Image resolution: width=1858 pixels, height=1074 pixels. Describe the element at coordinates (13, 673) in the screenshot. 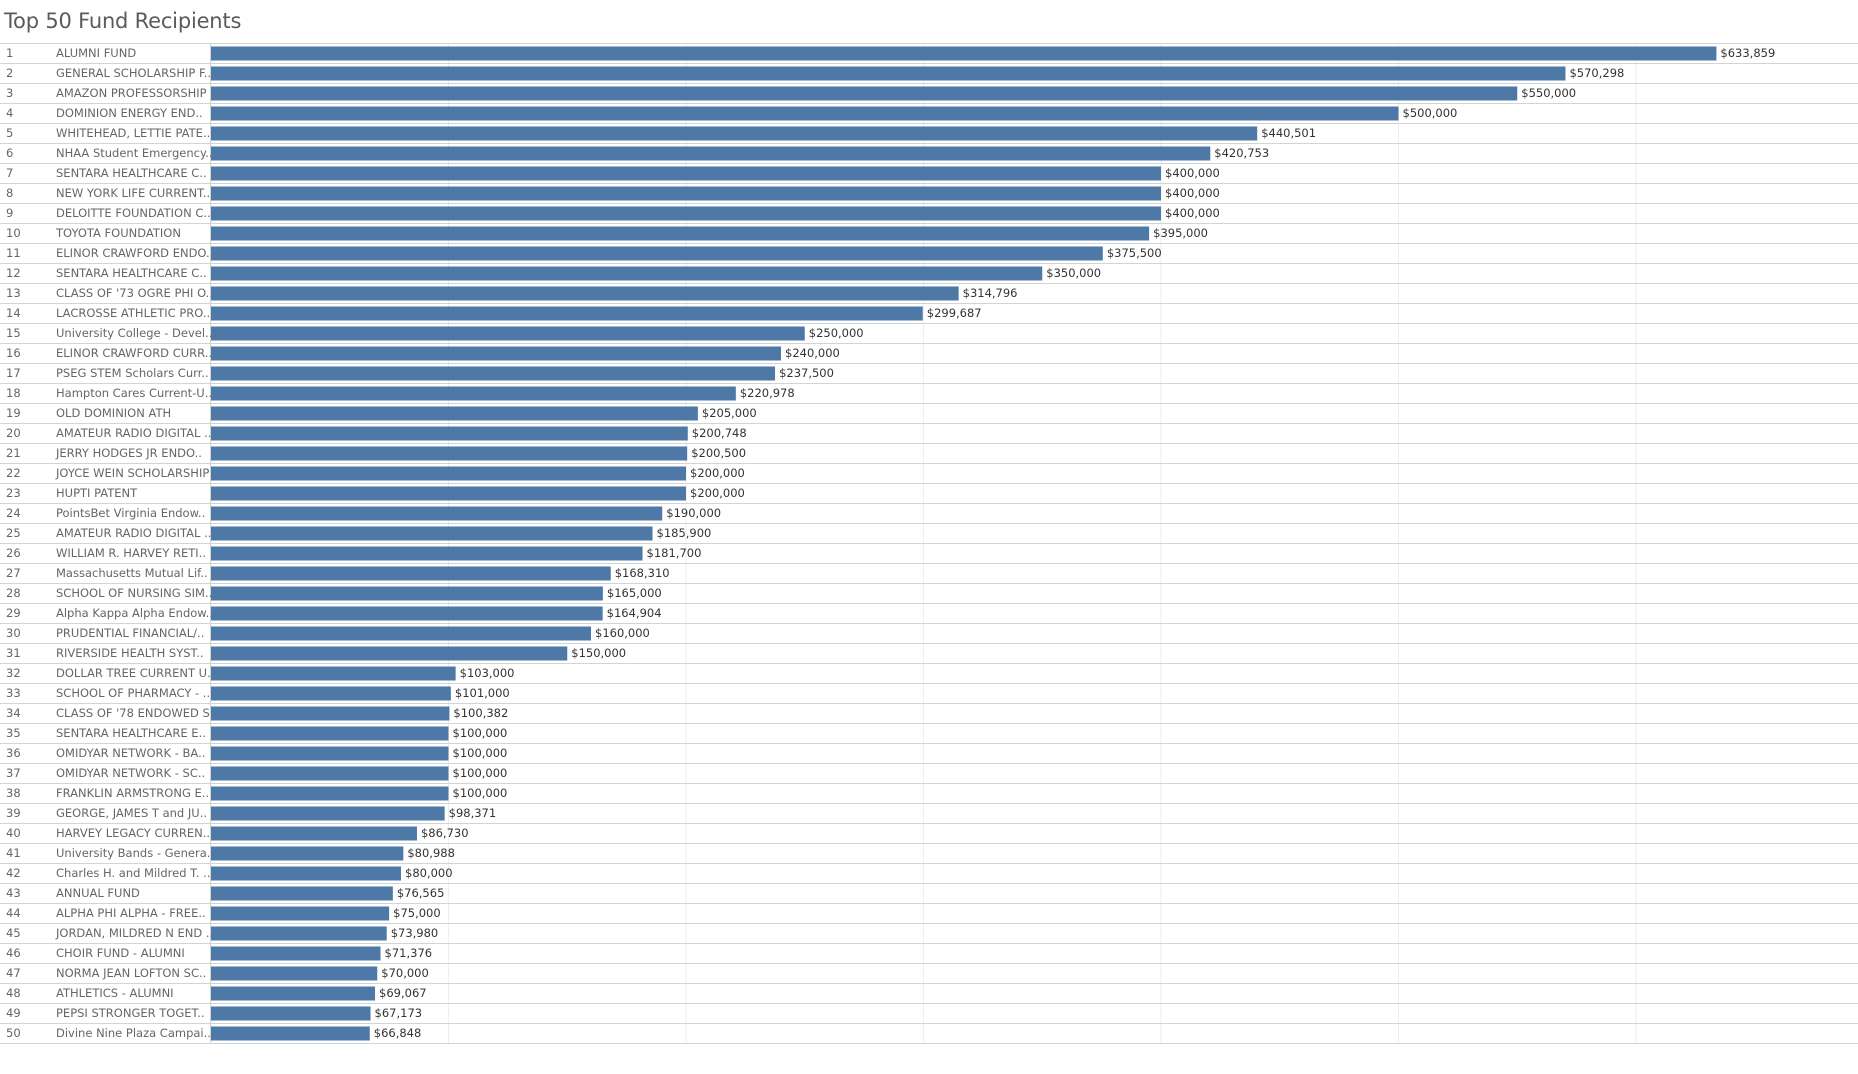

I see `rank-label: 32` at that location.